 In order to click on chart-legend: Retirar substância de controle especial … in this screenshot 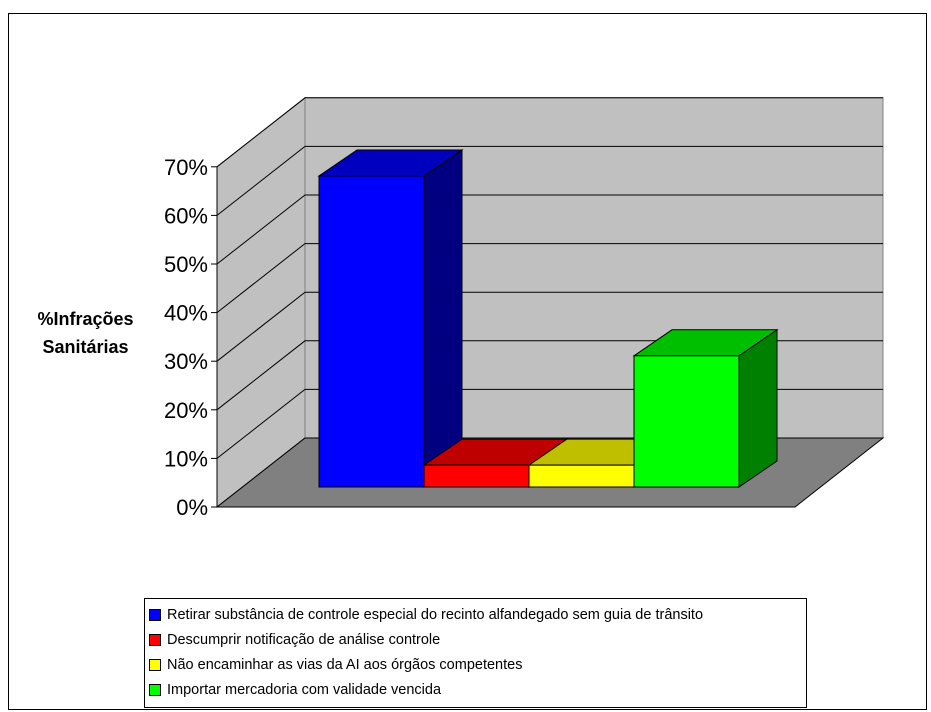, I will do `click(475, 653)`.